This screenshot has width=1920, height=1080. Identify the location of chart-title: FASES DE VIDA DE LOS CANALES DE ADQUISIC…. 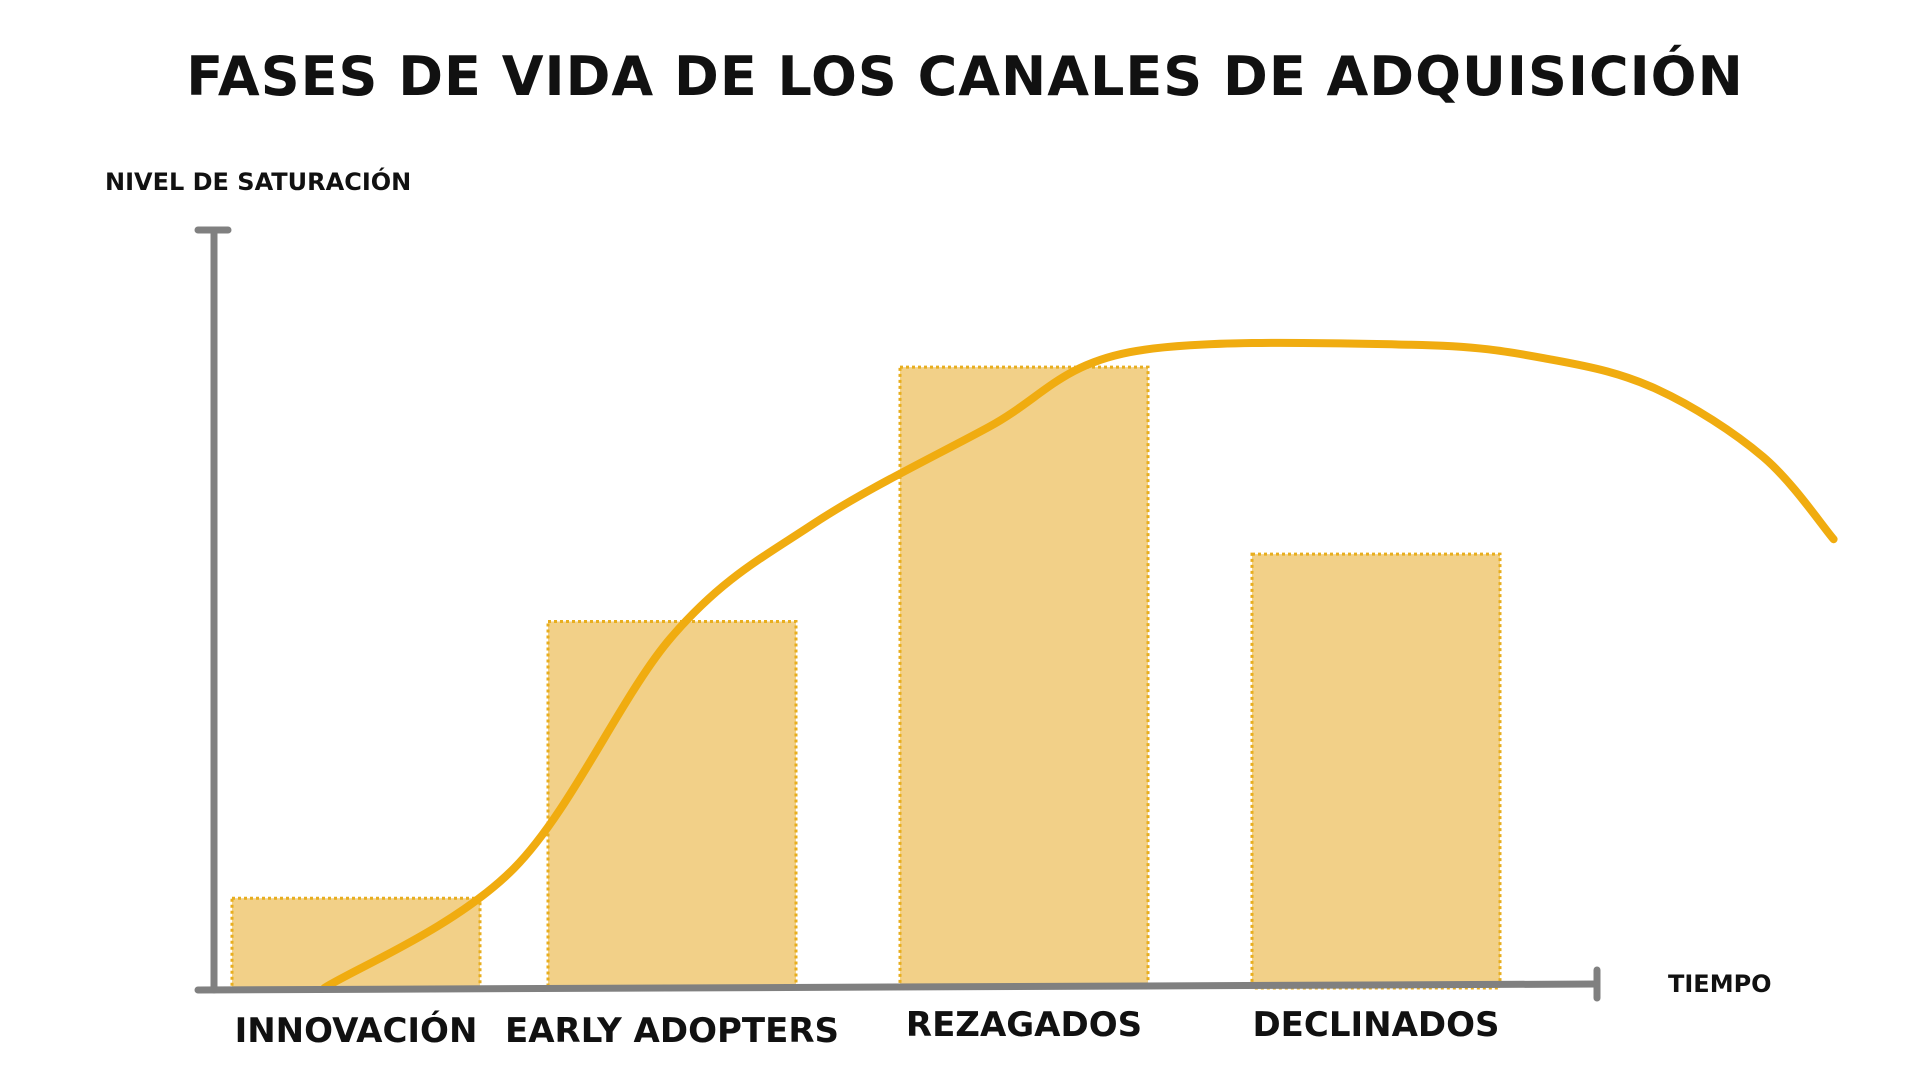
(965, 76).